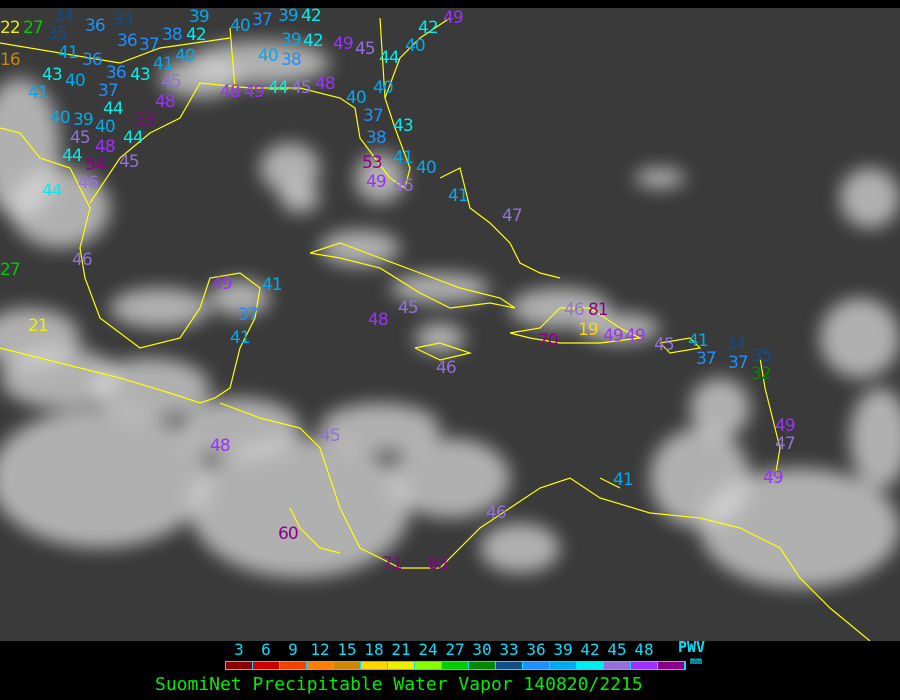  Describe the element at coordinates (374, 649) in the screenshot. I see `legend-tick: 18` at that location.